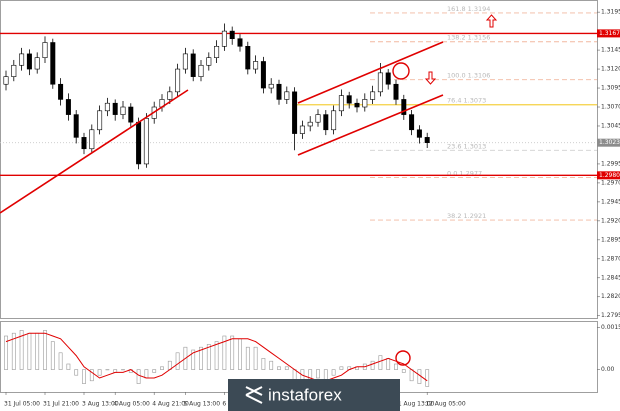  I want to click on channel-top, so click(370, 72).